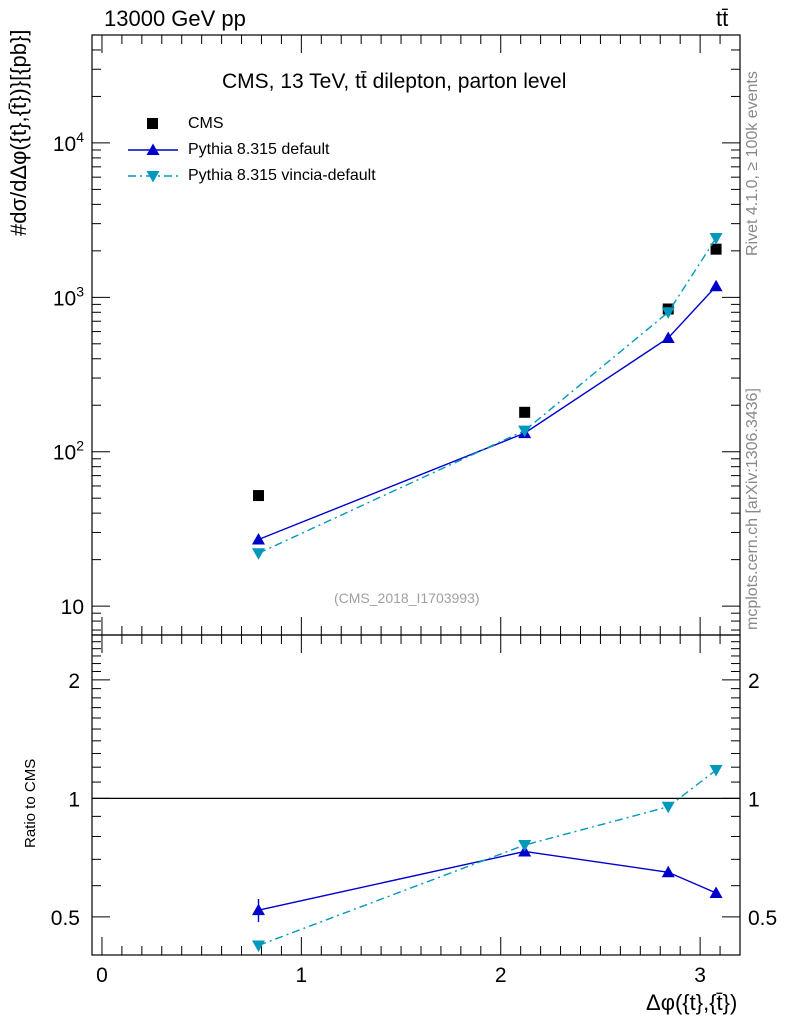 The height and width of the screenshot is (1024, 786). What do you see at coordinates (762, 918) in the screenshot?
I see `ratio-y-tick-label-right: 0.5` at bounding box center [762, 918].